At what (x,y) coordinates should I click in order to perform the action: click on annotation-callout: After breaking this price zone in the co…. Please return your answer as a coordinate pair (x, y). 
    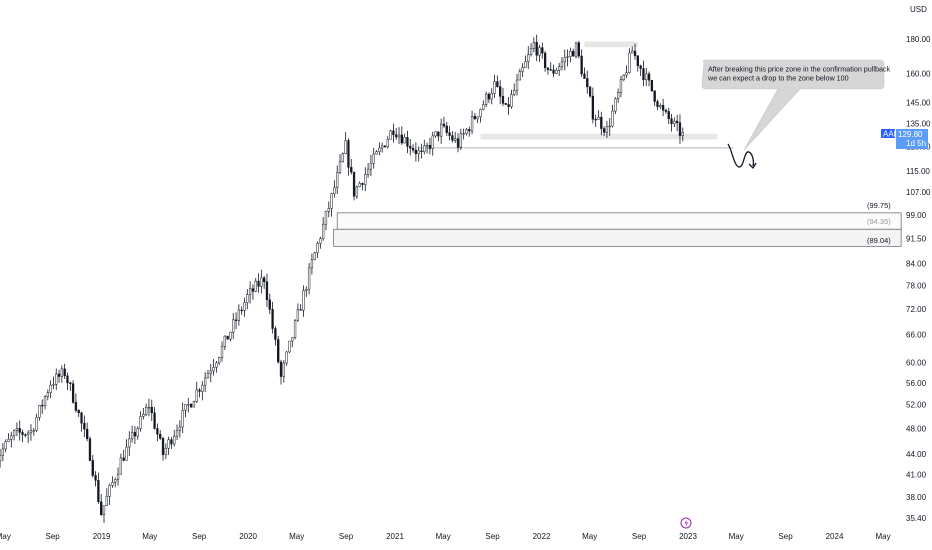
    Looking at the image, I should click on (796, 105).